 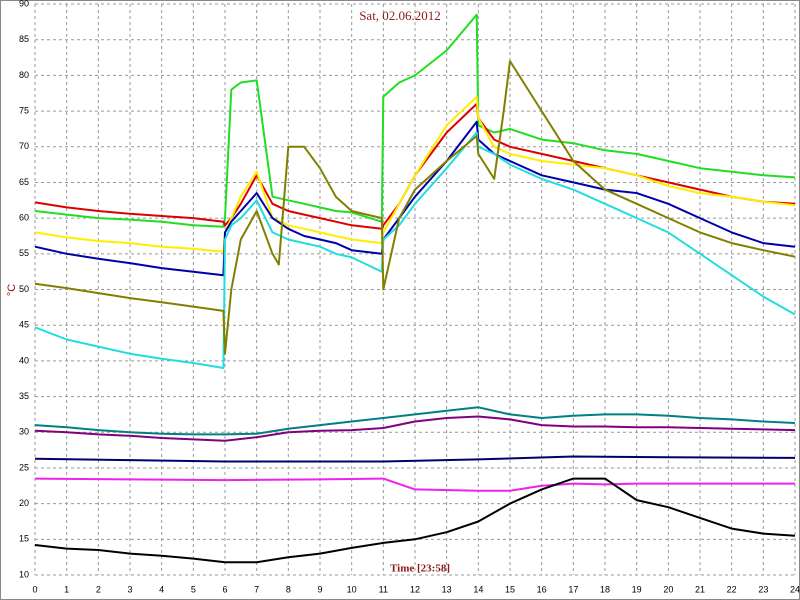 What do you see at coordinates (193, 589) in the screenshot?
I see `x-tick-label: 5` at bounding box center [193, 589].